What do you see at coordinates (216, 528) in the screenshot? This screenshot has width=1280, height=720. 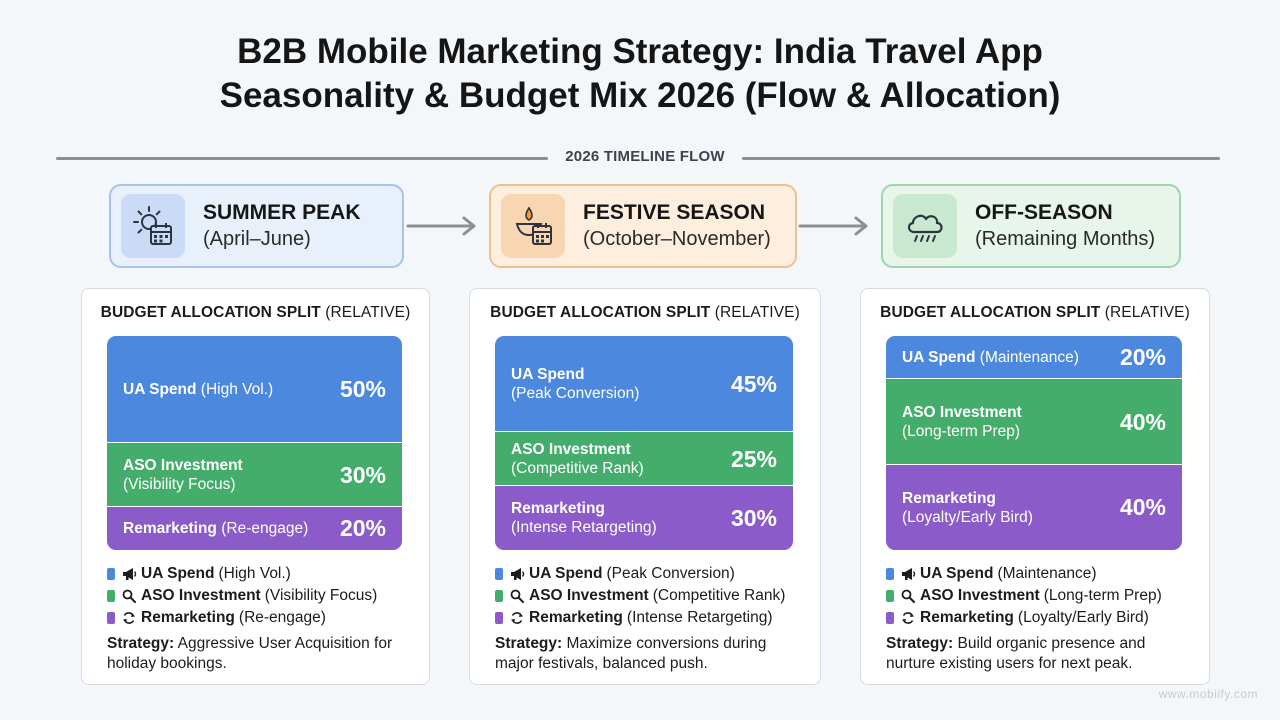 I see `segment-label: Remarketing (Re-engage)` at bounding box center [216, 528].